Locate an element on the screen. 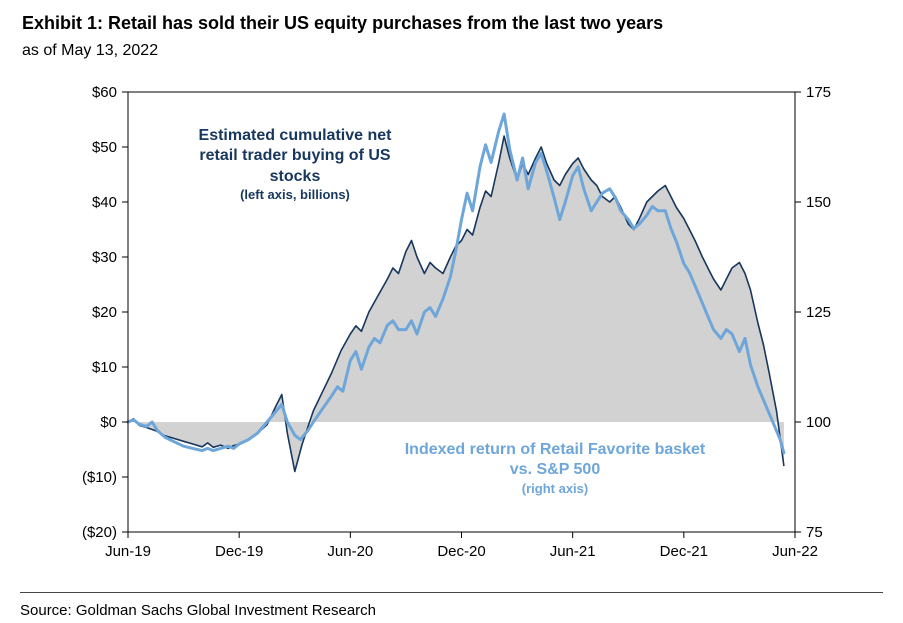  x-axis-tick-label: Dec-20 is located at coordinates (461, 551).